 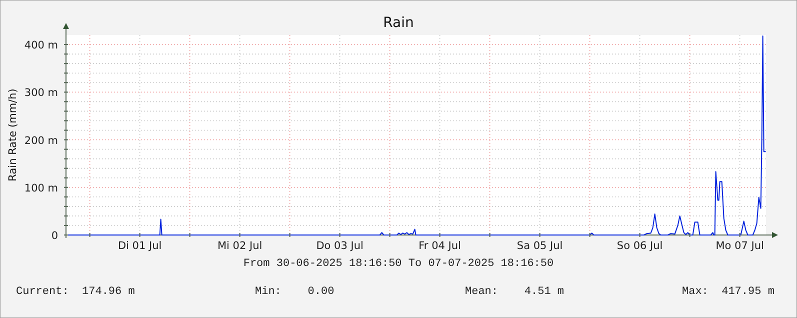 What do you see at coordinates (41, 93) in the screenshot?
I see `y-tick-label: 300 m` at bounding box center [41, 93].